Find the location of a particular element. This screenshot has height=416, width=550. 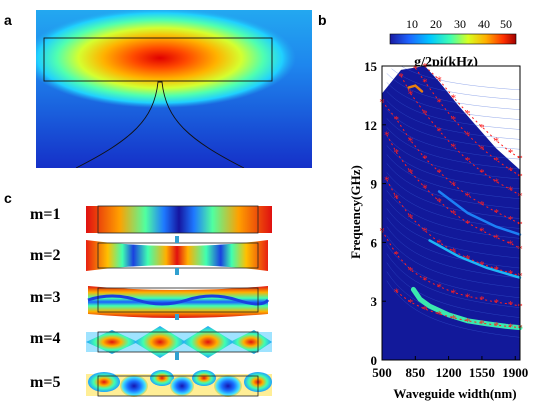

y-tick-label: 12 is located at coordinates (370, 125).